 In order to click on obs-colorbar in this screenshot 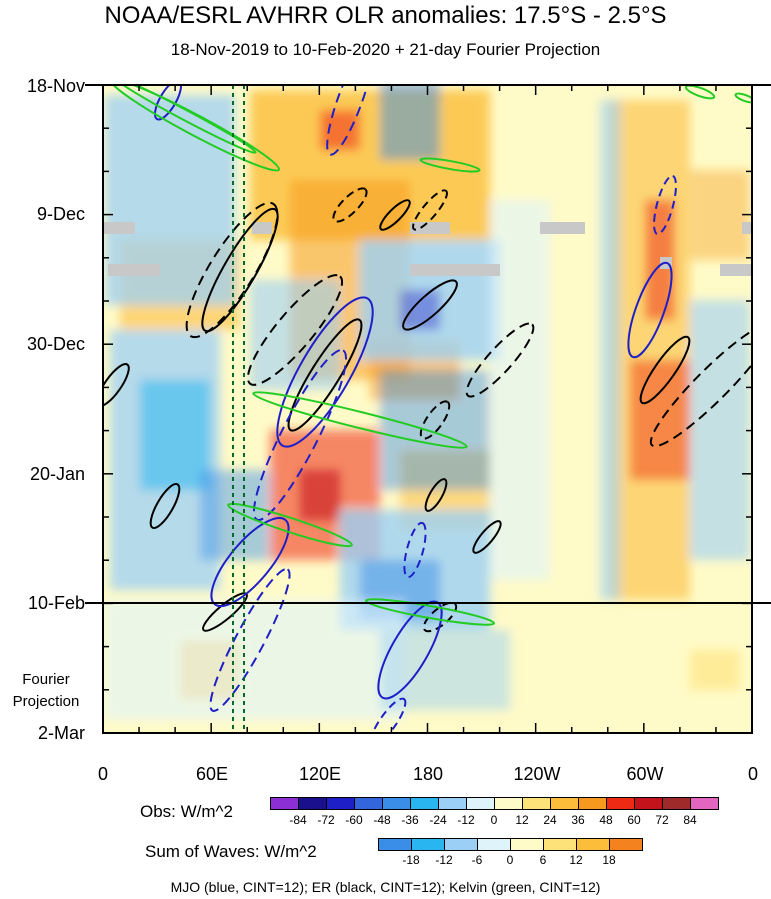, I will do `click(494, 803)`.